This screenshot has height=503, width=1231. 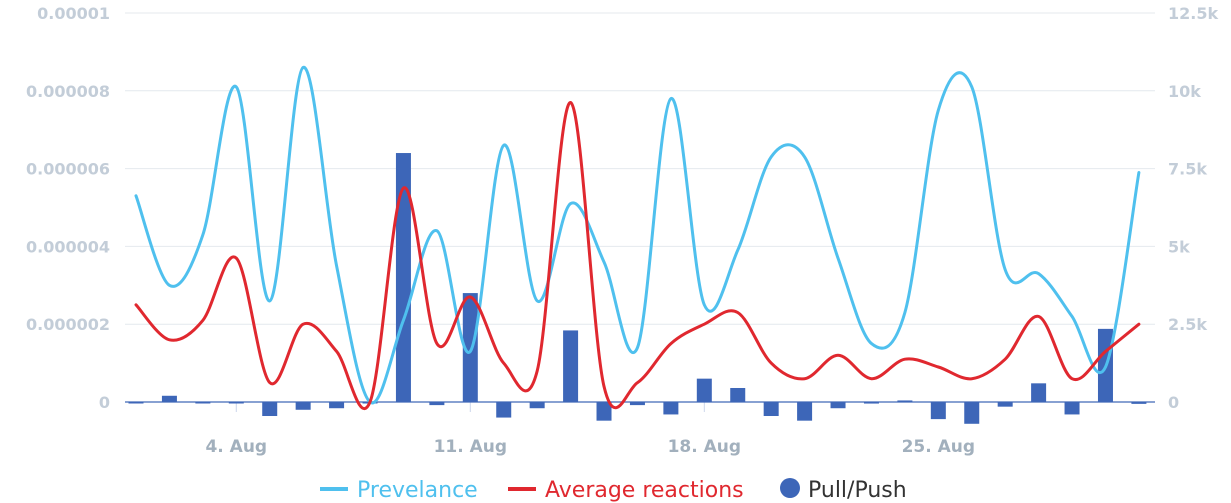 What do you see at coordinates (704, 447) in the screenshot?
I see `x-tick-label: 18. Aug` at bounding box center [704, 447].